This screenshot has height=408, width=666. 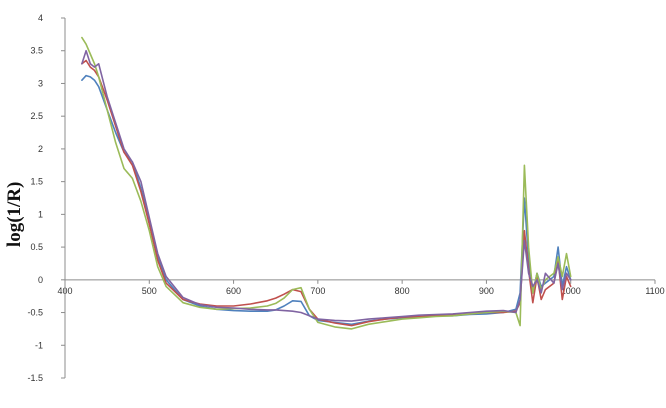 I want to click on y-tick-label: 1, so click(x=40, y=214).